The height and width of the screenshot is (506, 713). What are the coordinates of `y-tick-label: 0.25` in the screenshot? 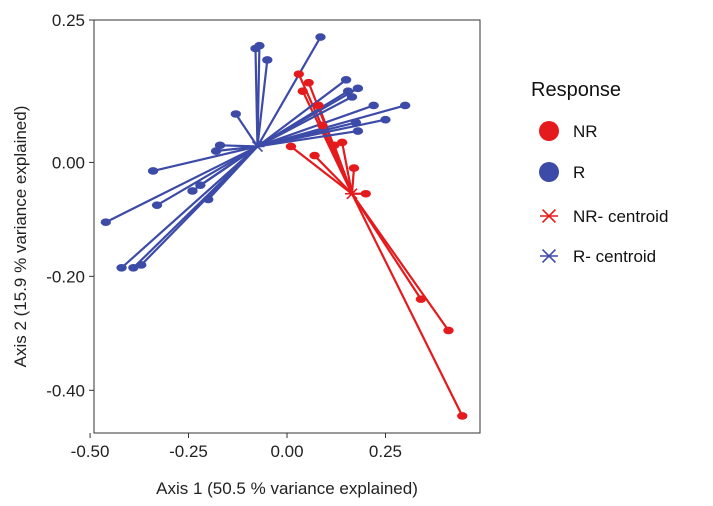 It's located at (68, 20).